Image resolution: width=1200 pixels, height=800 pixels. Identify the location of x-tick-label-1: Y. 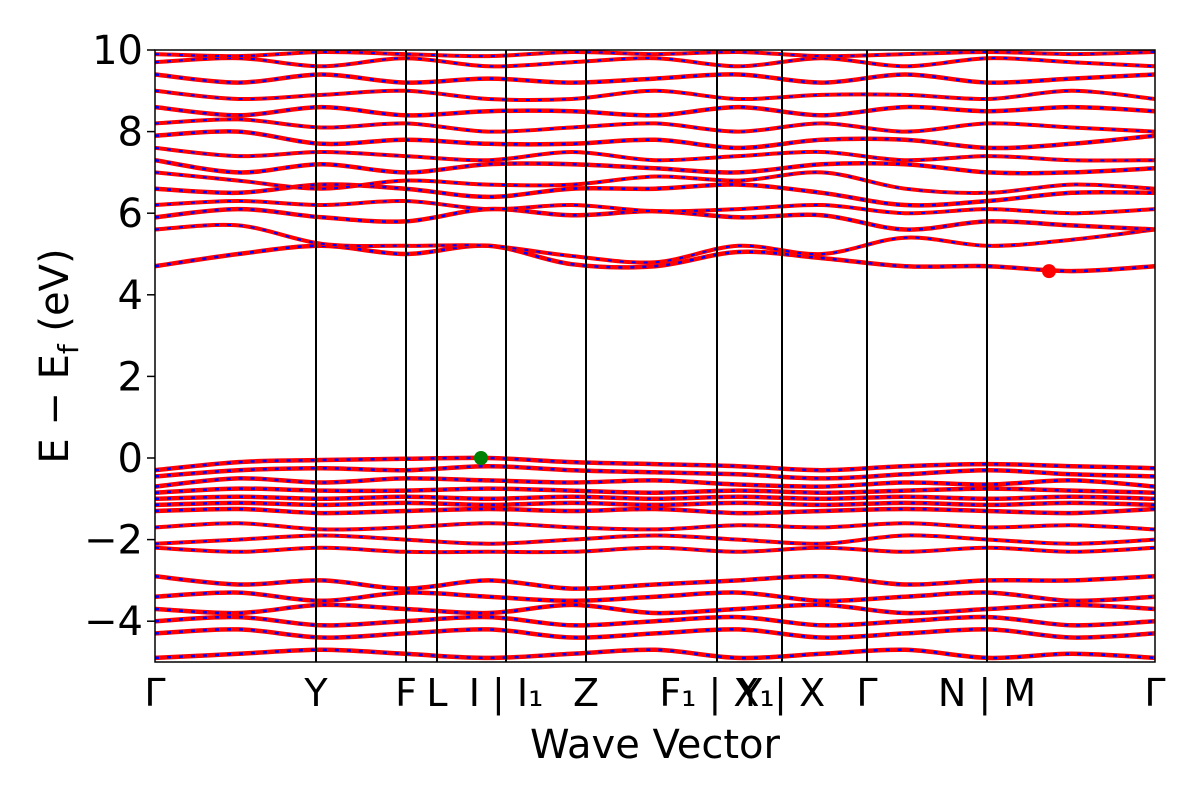
(315, 693).